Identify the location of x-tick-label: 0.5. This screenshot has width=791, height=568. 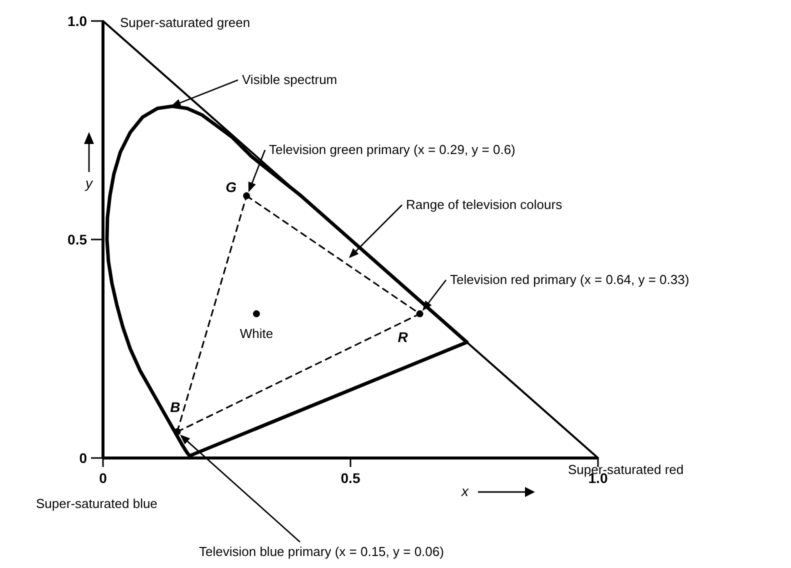
(350, 478).